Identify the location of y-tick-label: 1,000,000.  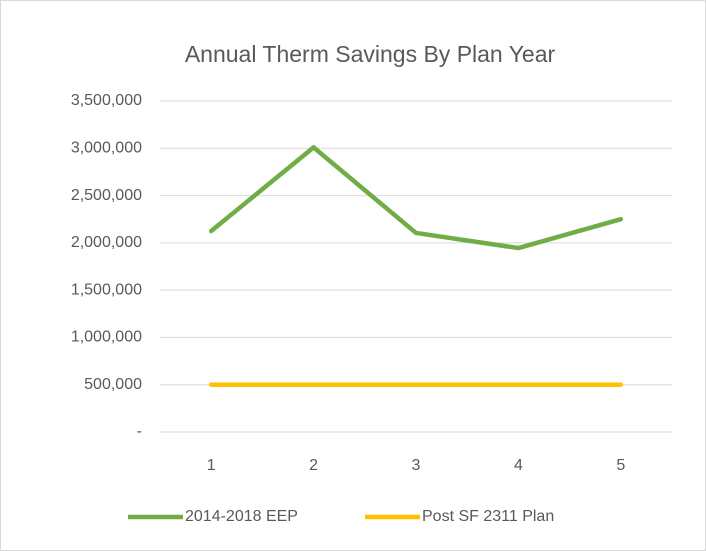
(106, 337).